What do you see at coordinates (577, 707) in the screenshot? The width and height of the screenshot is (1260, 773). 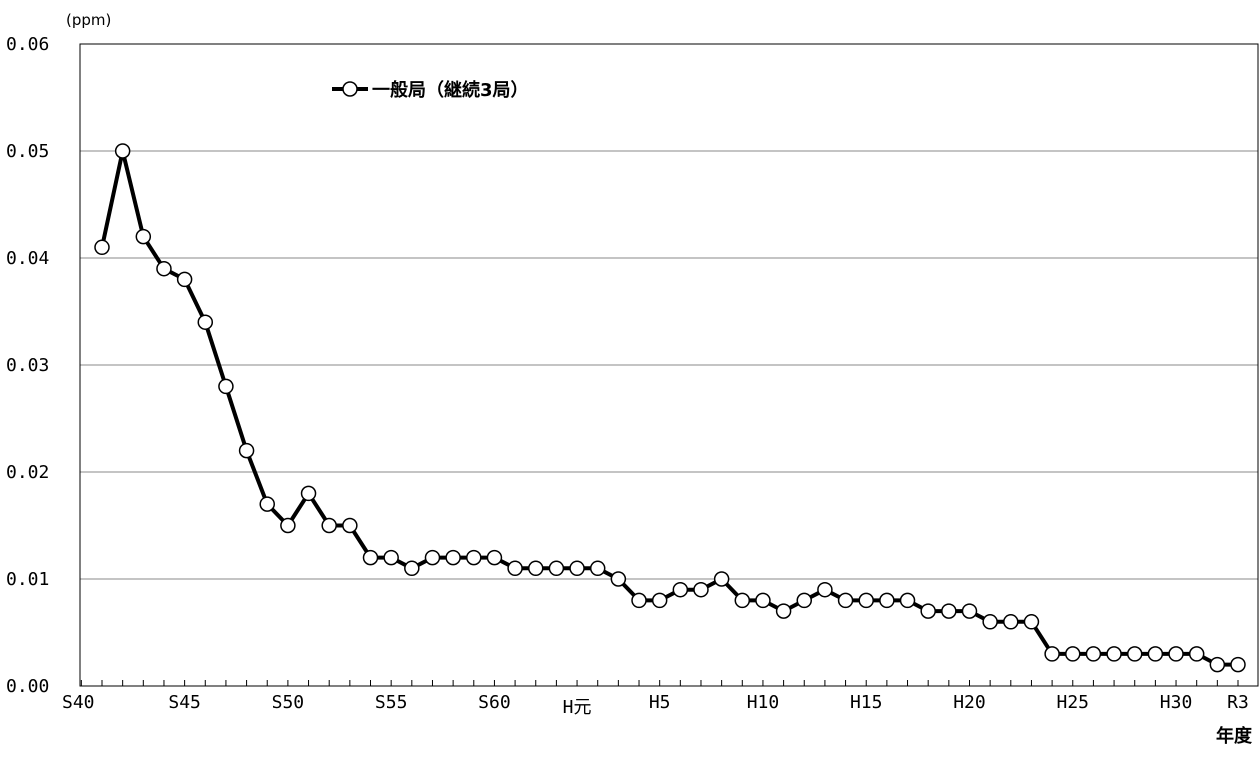 I see `x-tick-label: H元` at bounding box center [577, 707].